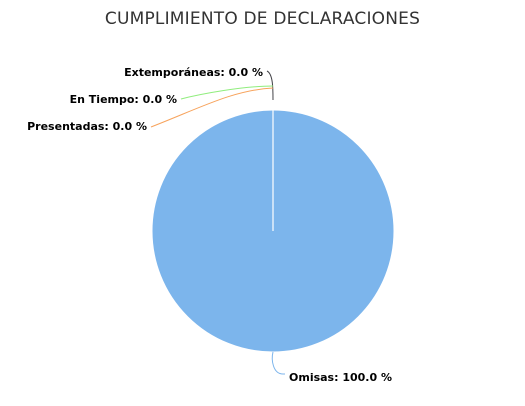 The image size is (525, 406). What do you see at coordinates (340, 377) in the screenshot?
I see `data-label-omisas: Omisas: 100.0 %` at bounding box center [340, 377].